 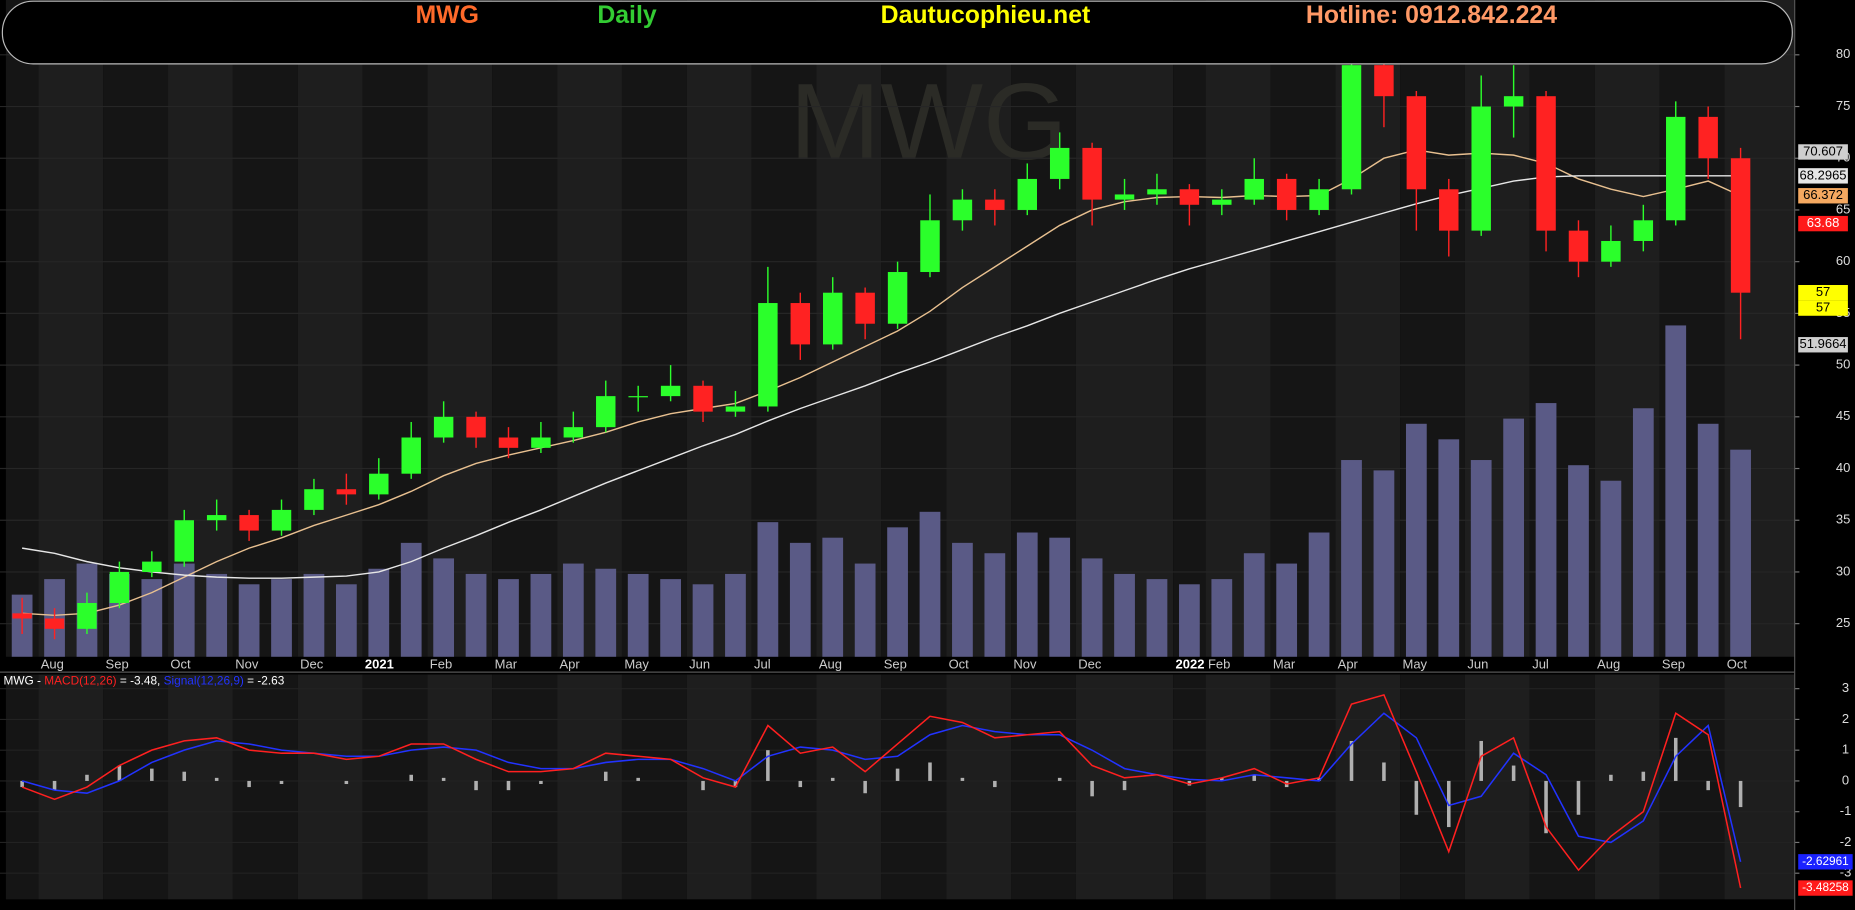 I want to click on macd-legend-part: = -2.63, so click(x=266, y=681).